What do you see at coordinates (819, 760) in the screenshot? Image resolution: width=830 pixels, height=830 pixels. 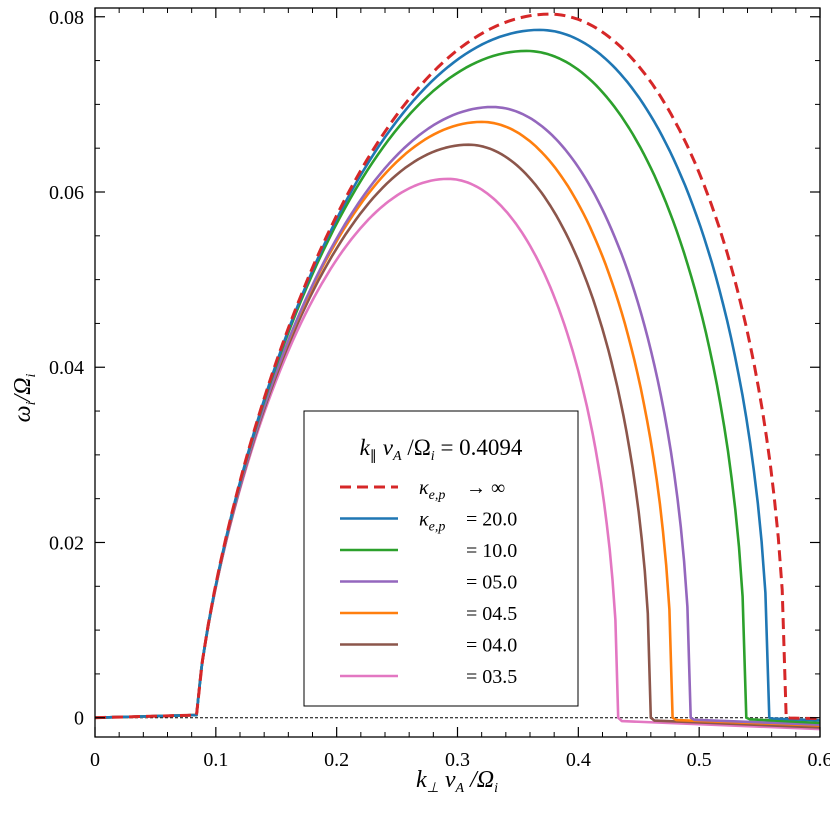 I see `x-tick-label: 0.6` at bounding box center [819, 760].